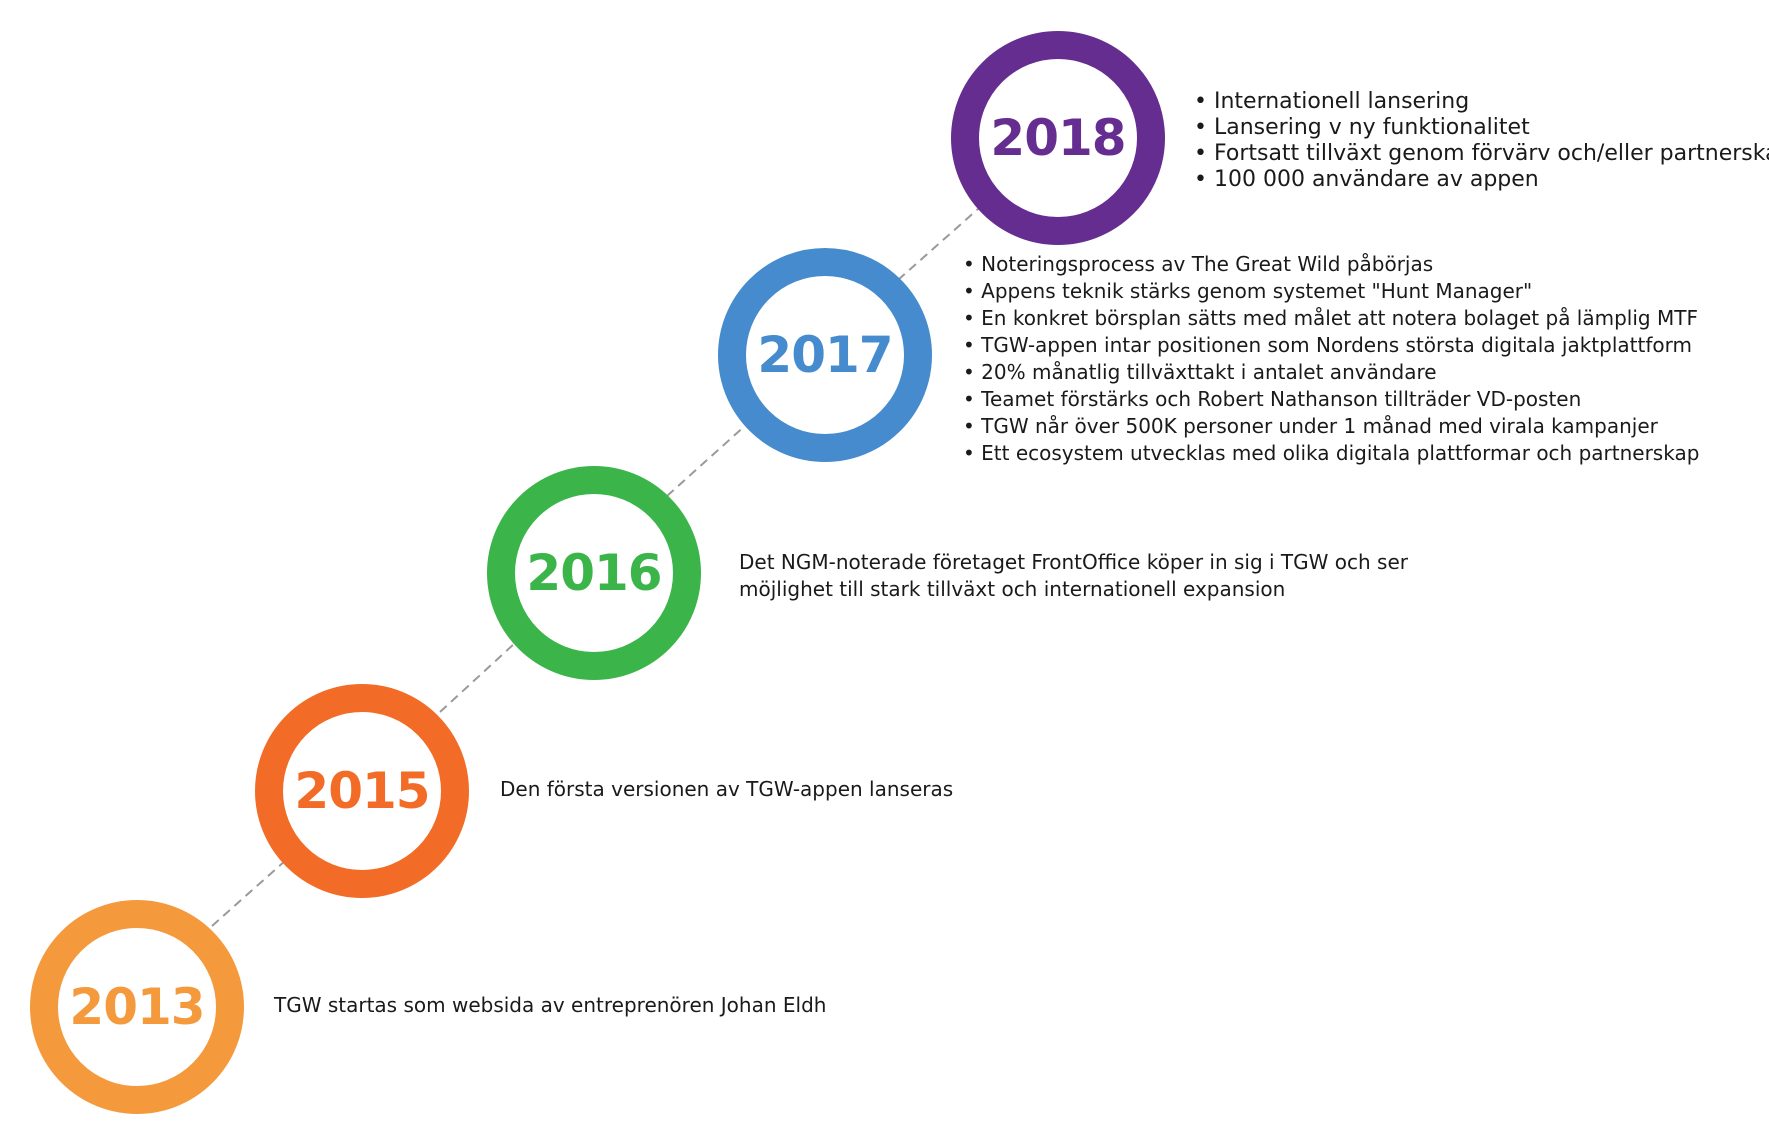 The height and width of the screenshot is (1134, 1769). I want to click on connector-2013-2015, so click(249, 893).